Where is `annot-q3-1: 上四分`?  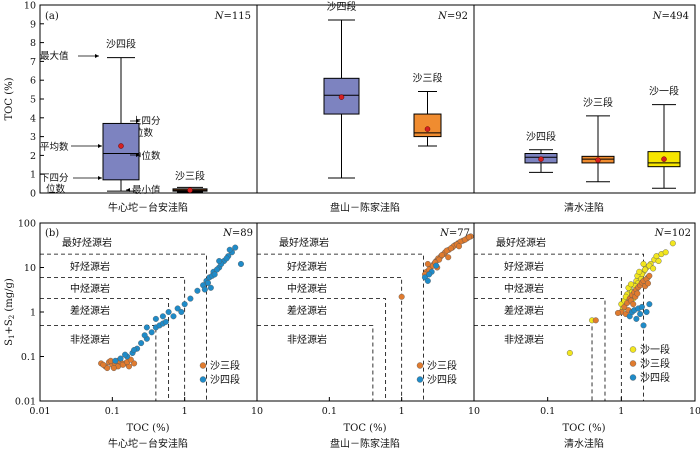 annot-q3-1: 上四分 is located at coordinates (146, 121).